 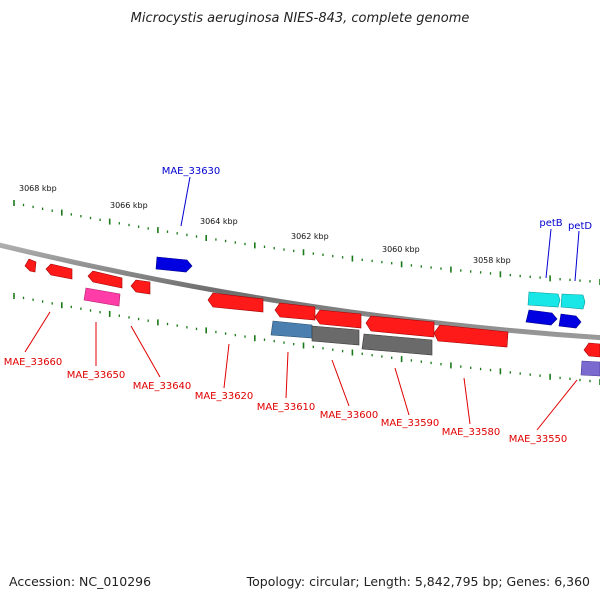 I want to click on label-mae33610: MAE_33610, so click(x=286, y=407).